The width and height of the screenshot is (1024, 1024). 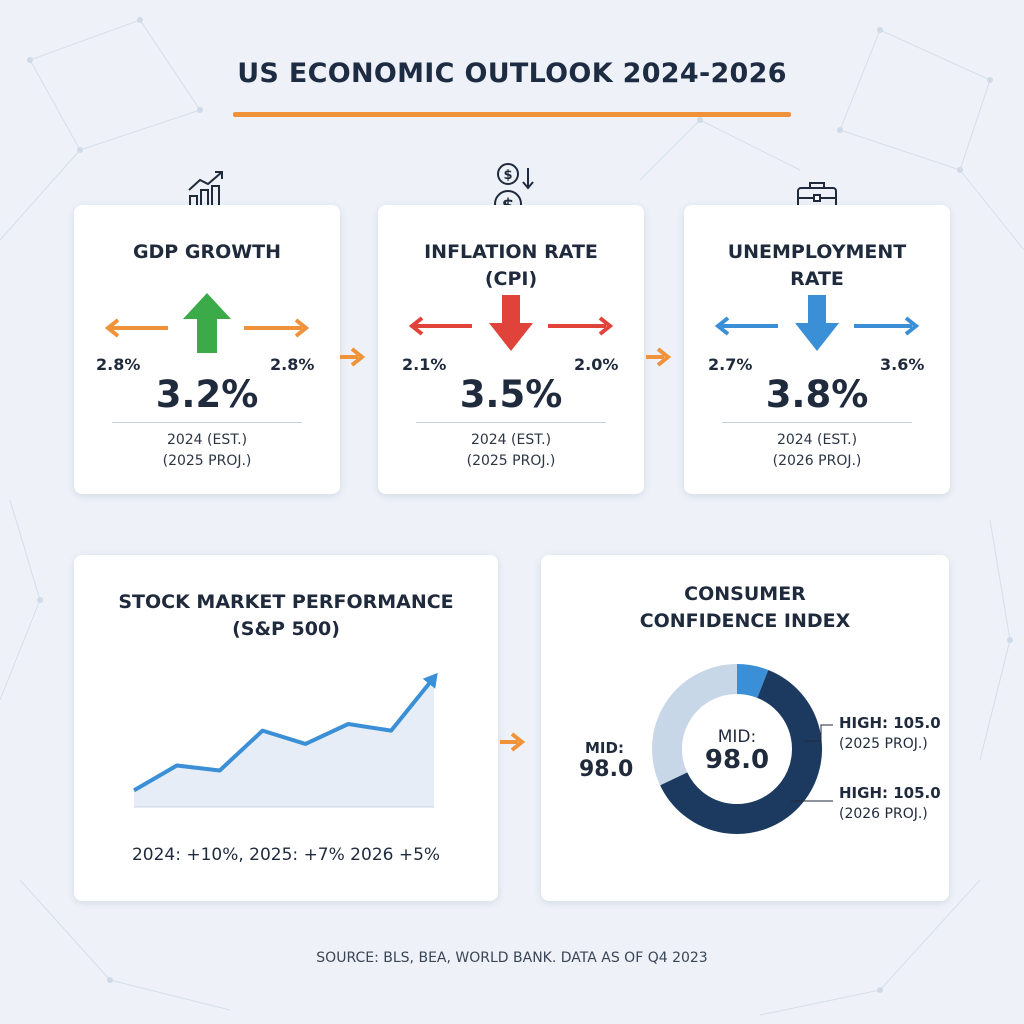 What do you see at coordinates (890, 733) in the screenshot?
I see `donut-label-right-top: HIGH: 105.0 (2025 PROJ.)` at bounding box center [890, 733].